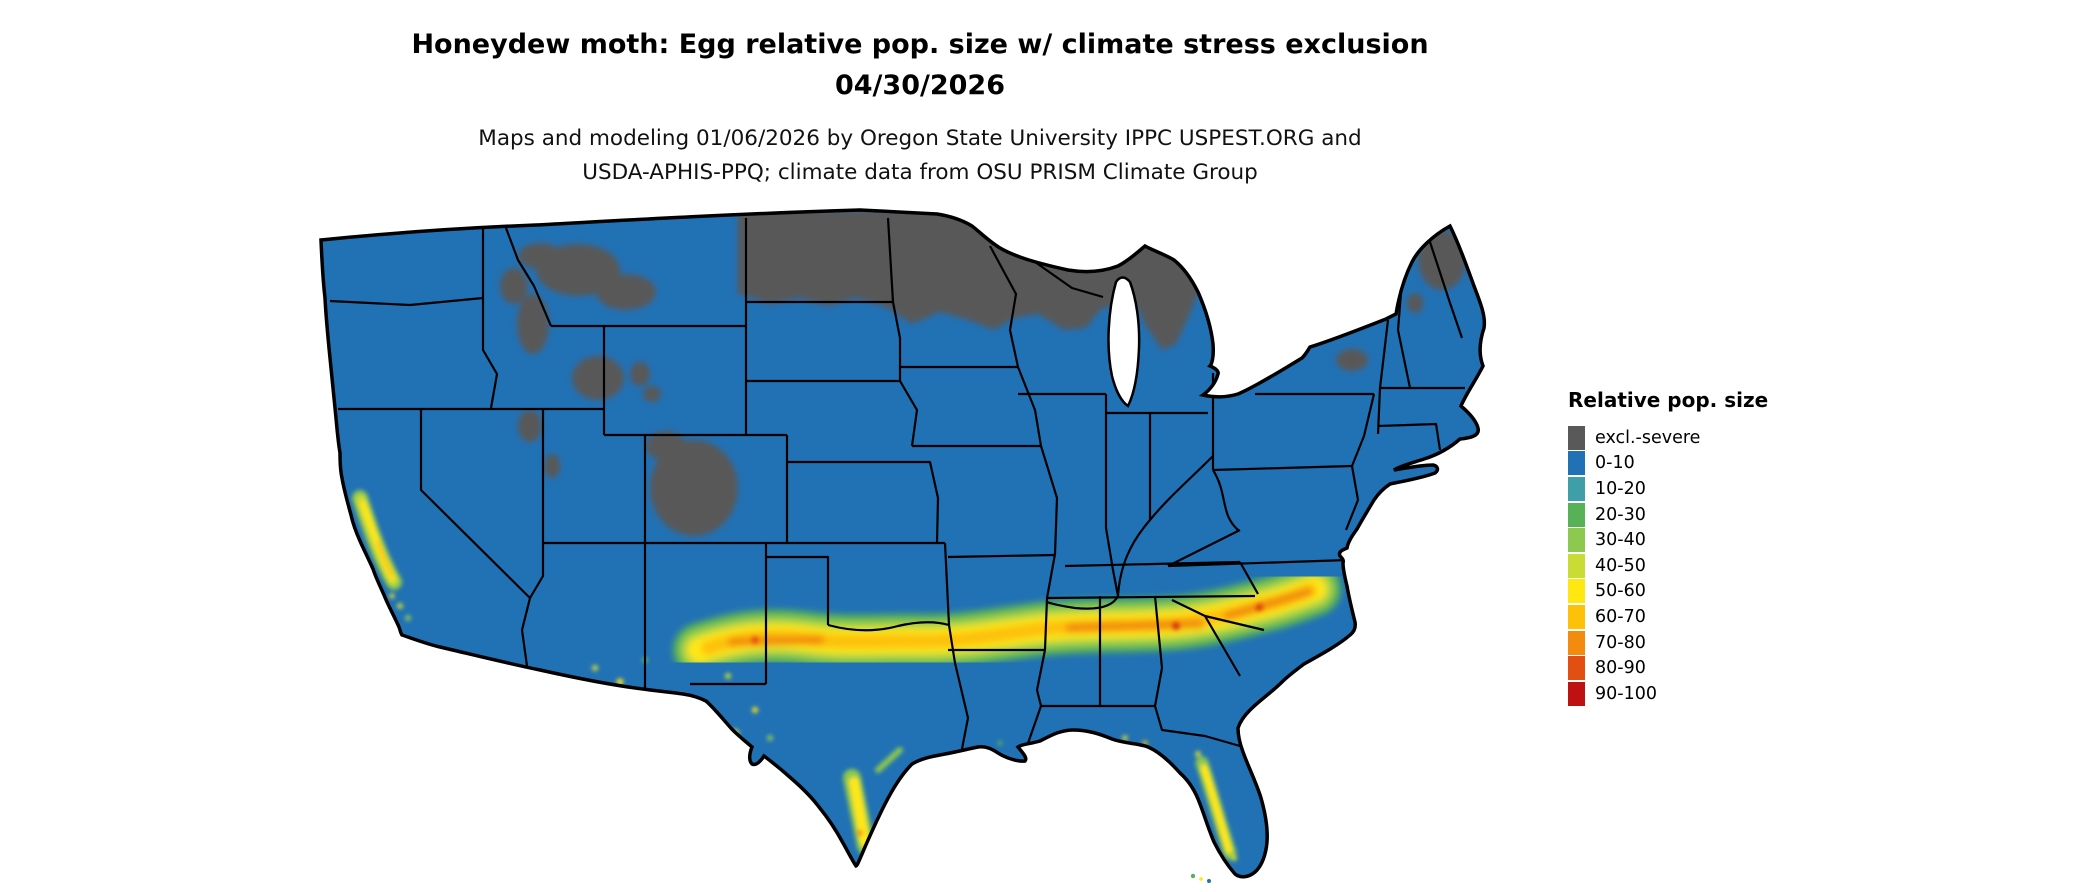  I want to click on map-south-texas-patch, so click(873, 801).